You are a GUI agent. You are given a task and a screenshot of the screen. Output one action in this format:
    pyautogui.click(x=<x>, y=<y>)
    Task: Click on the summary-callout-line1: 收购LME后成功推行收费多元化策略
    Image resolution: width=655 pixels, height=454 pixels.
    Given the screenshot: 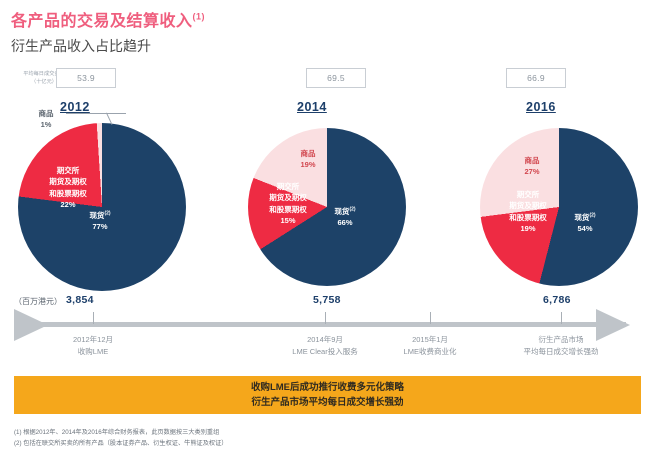 What is the action you would take?
    pyautogui.click(x=327, y=387)
    